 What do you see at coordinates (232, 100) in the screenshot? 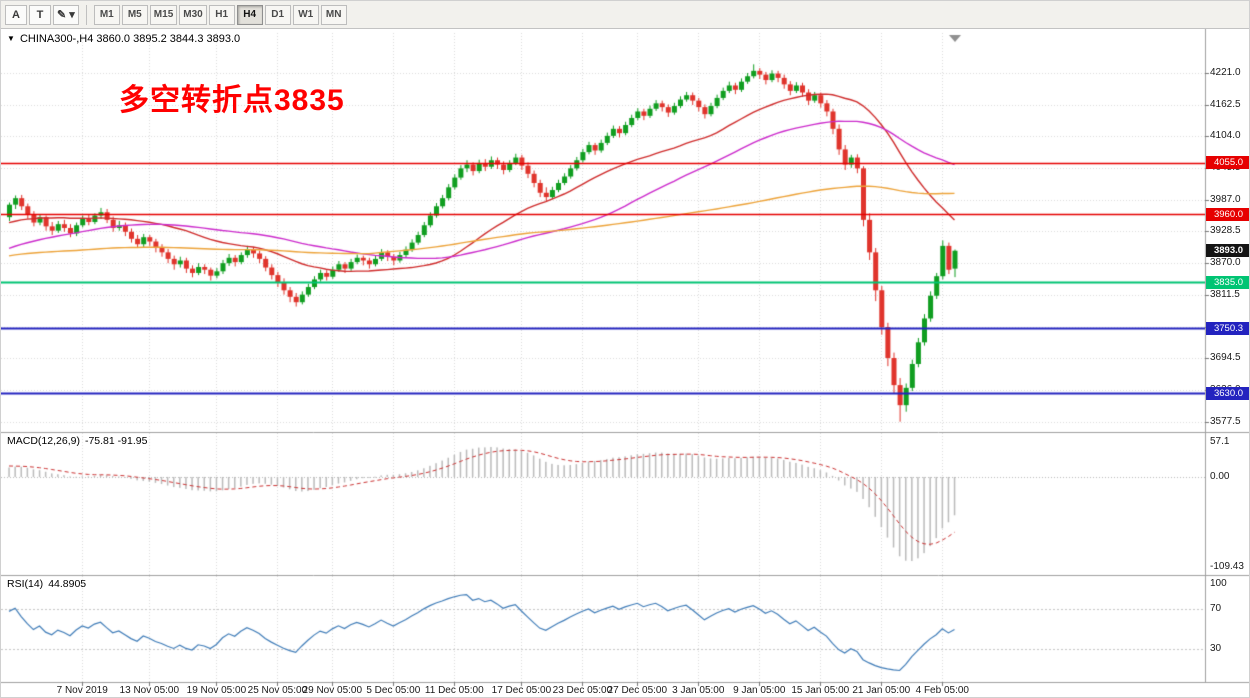
I see `chart-annotation-text: 多空转折点3835` at bounding box center [232, 100].